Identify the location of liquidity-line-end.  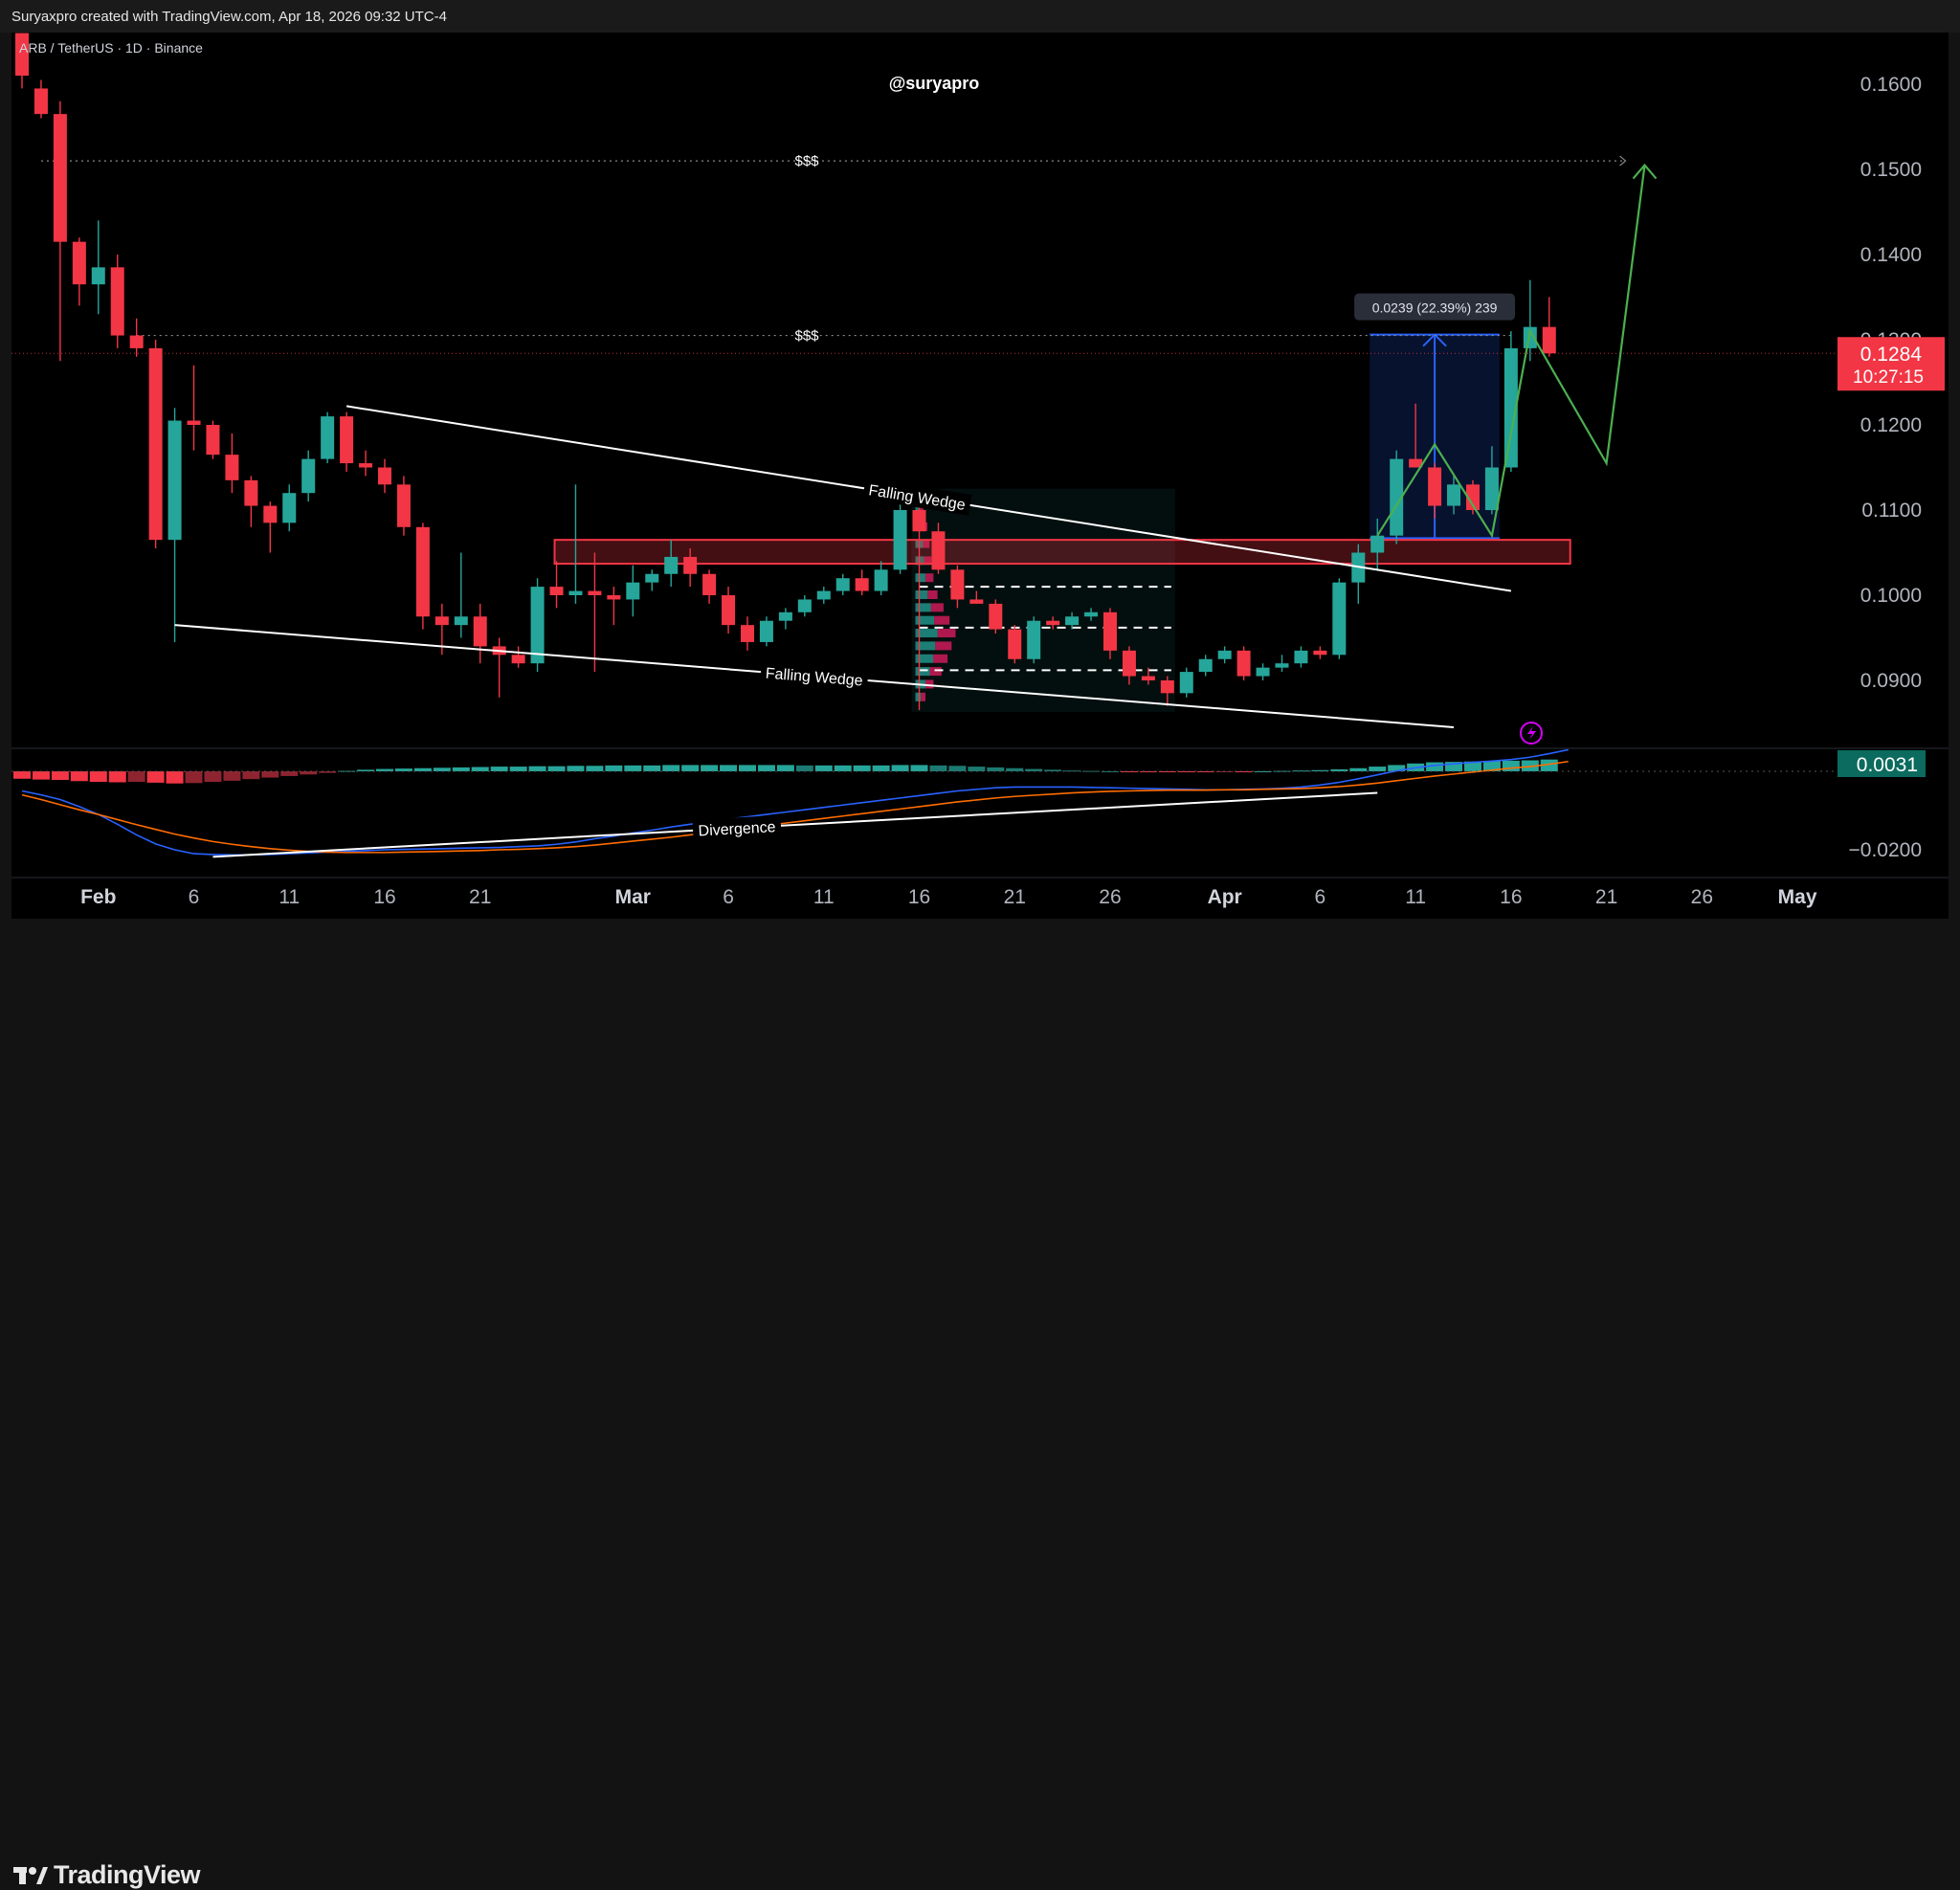
(1623, 161).